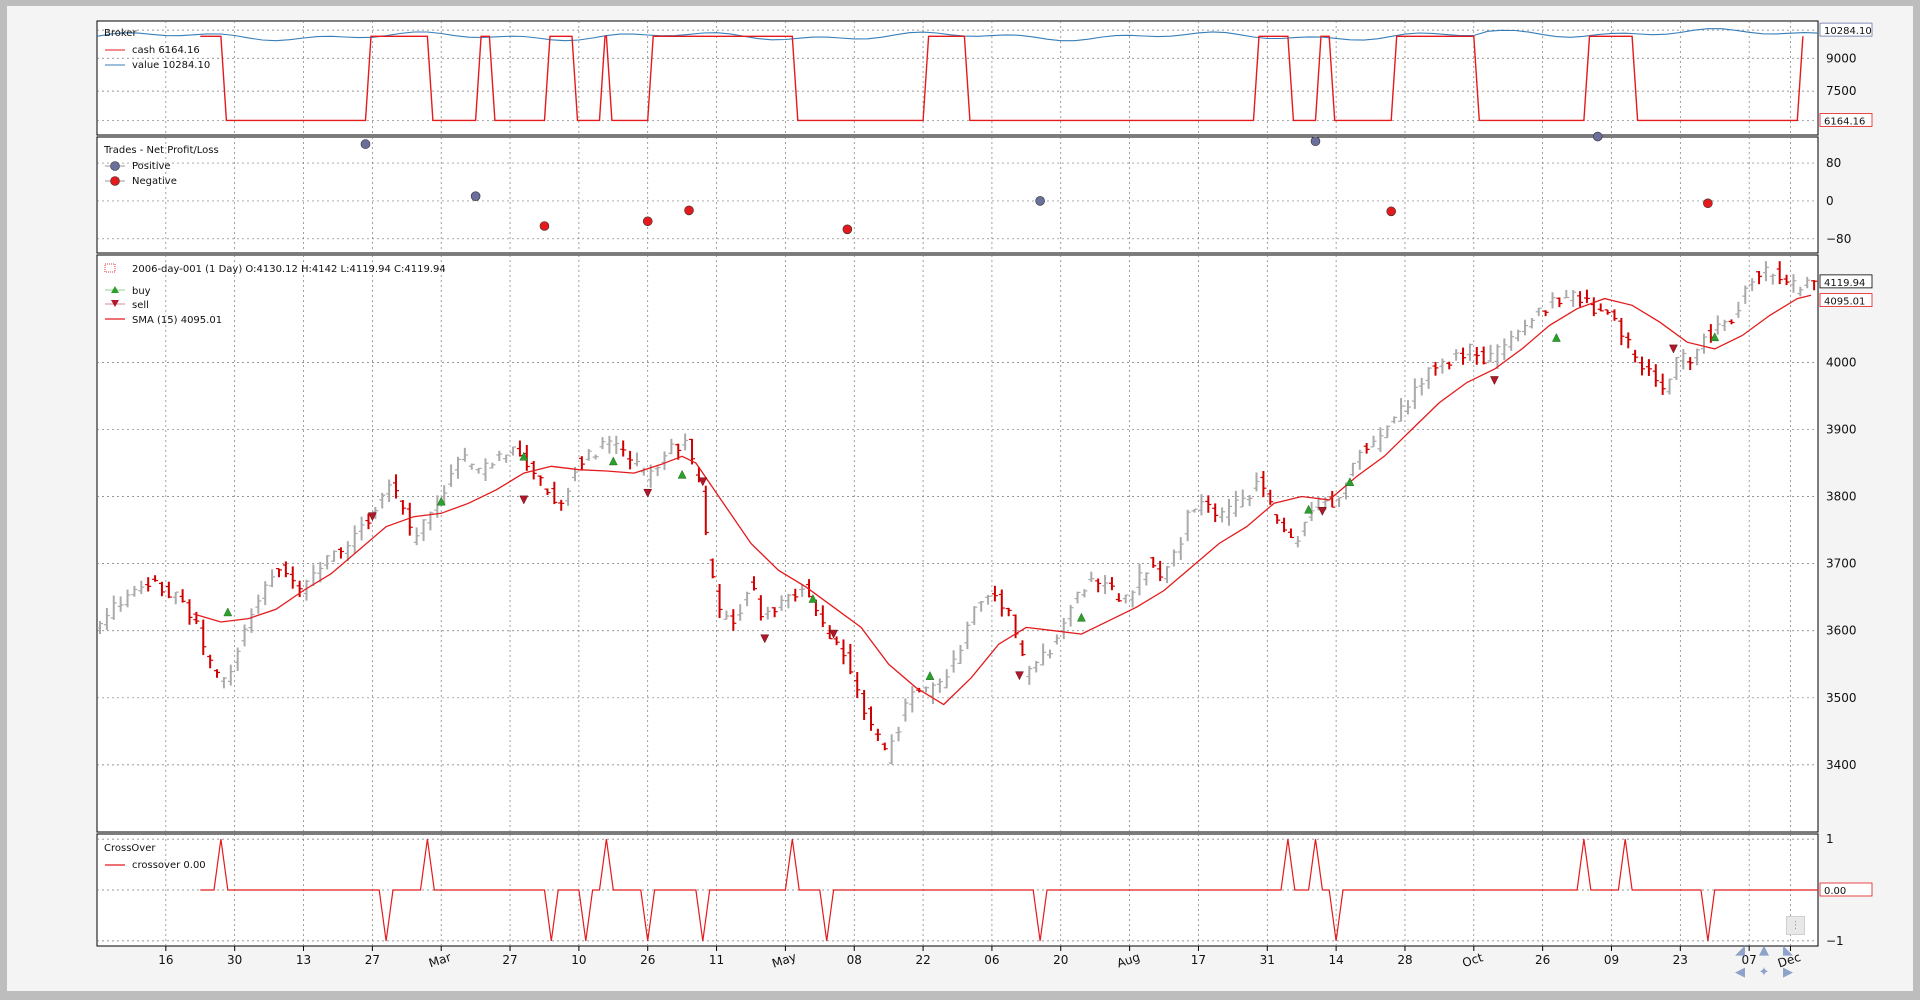 Image resolution: width=1920 pixels, height=1000 pixels. Describe the element at coordinates (372, 960) in the screenshot. I see `xtick-label-3: 27` at that location.